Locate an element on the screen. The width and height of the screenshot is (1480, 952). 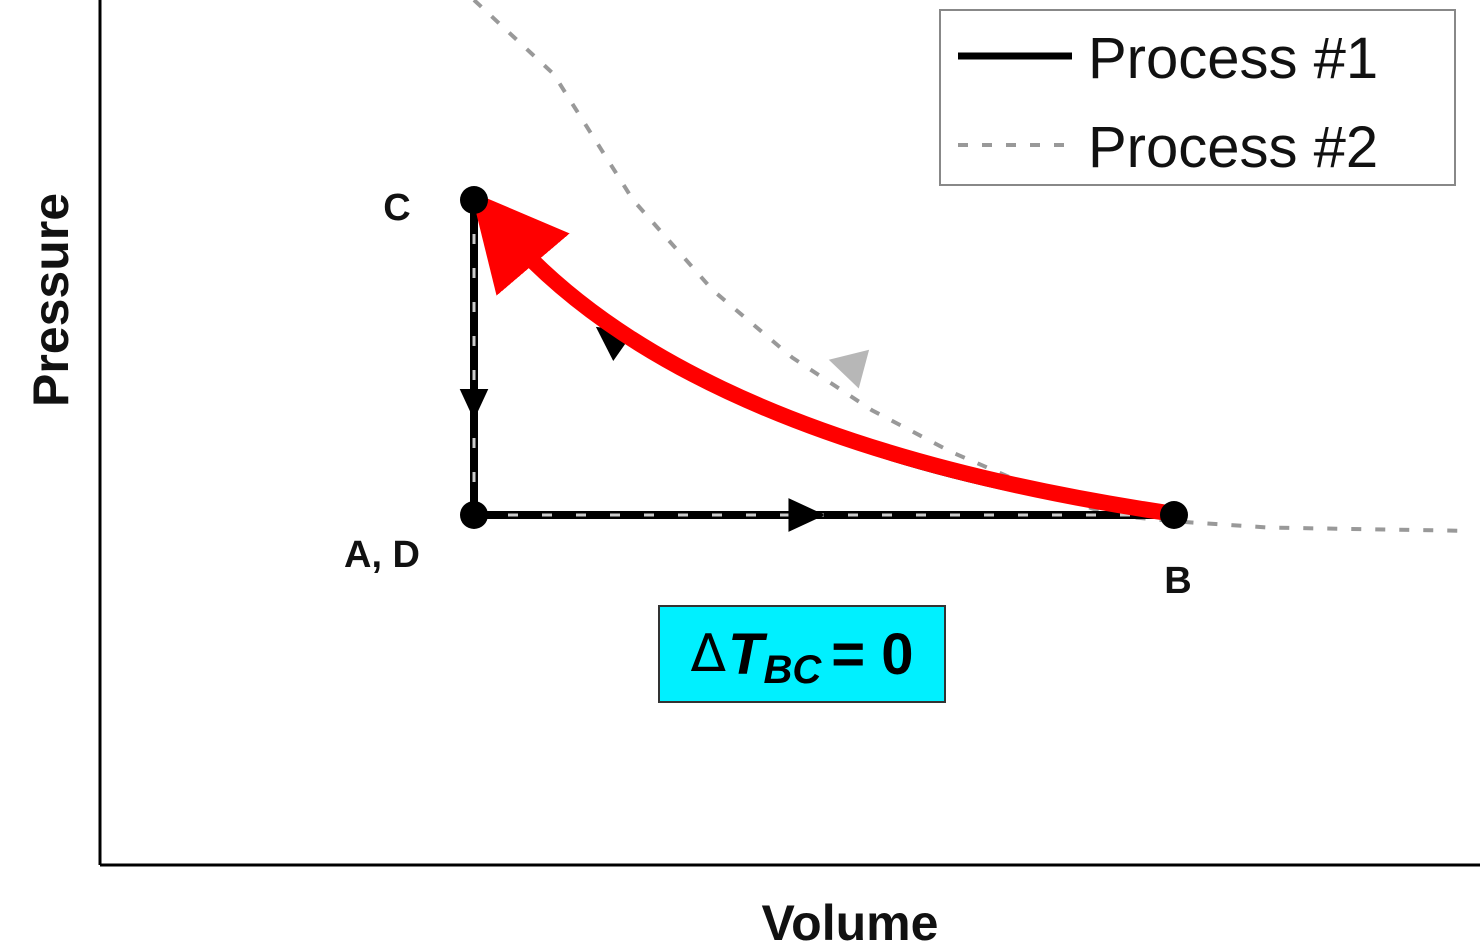
annotation-subscript: BC is located at coordinates (792, 669).